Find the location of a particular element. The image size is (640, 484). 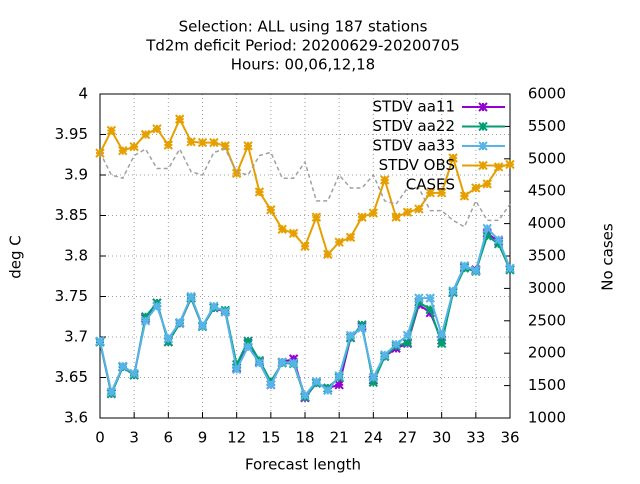

y2-tick-label: 4000 is located at coordinates (547, 223).